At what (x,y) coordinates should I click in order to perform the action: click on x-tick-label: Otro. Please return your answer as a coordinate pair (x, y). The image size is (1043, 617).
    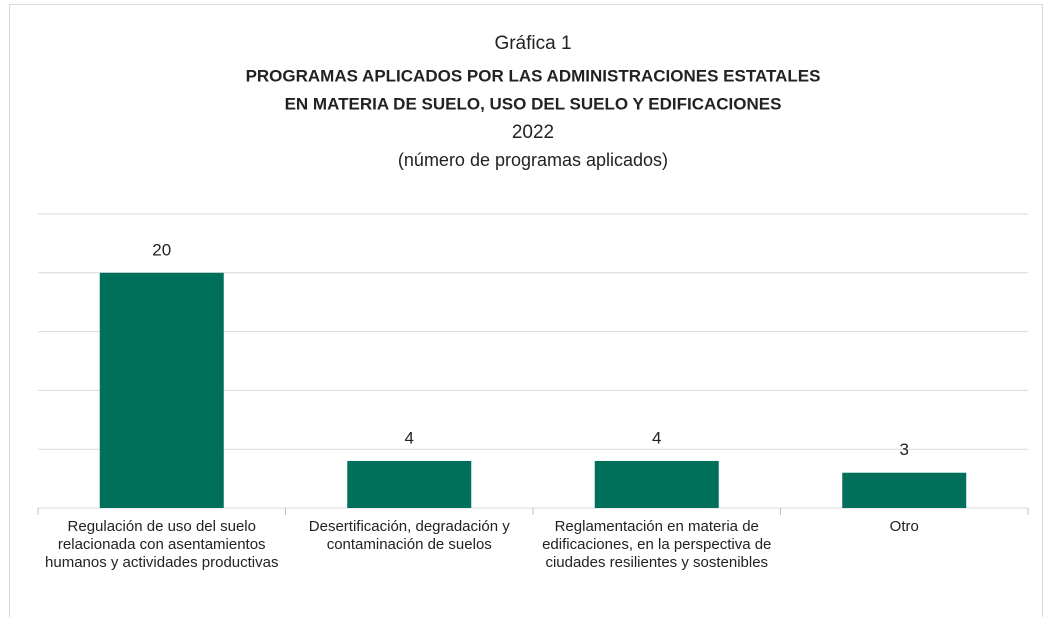
    Looking at the image, I should click on (904, 526).